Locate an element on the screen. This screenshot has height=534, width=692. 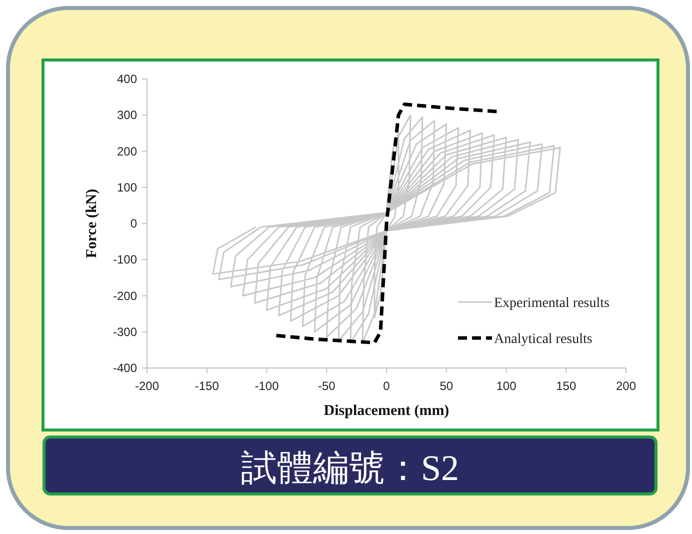
x-tick-label: 200 is located at coordinates (626, 386).